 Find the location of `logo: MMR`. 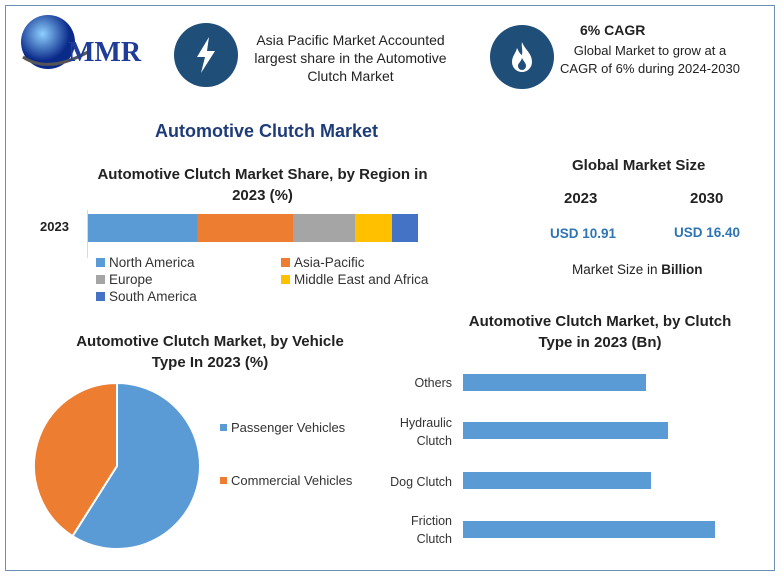

logo: MMR is located at coordinates (88, 42).